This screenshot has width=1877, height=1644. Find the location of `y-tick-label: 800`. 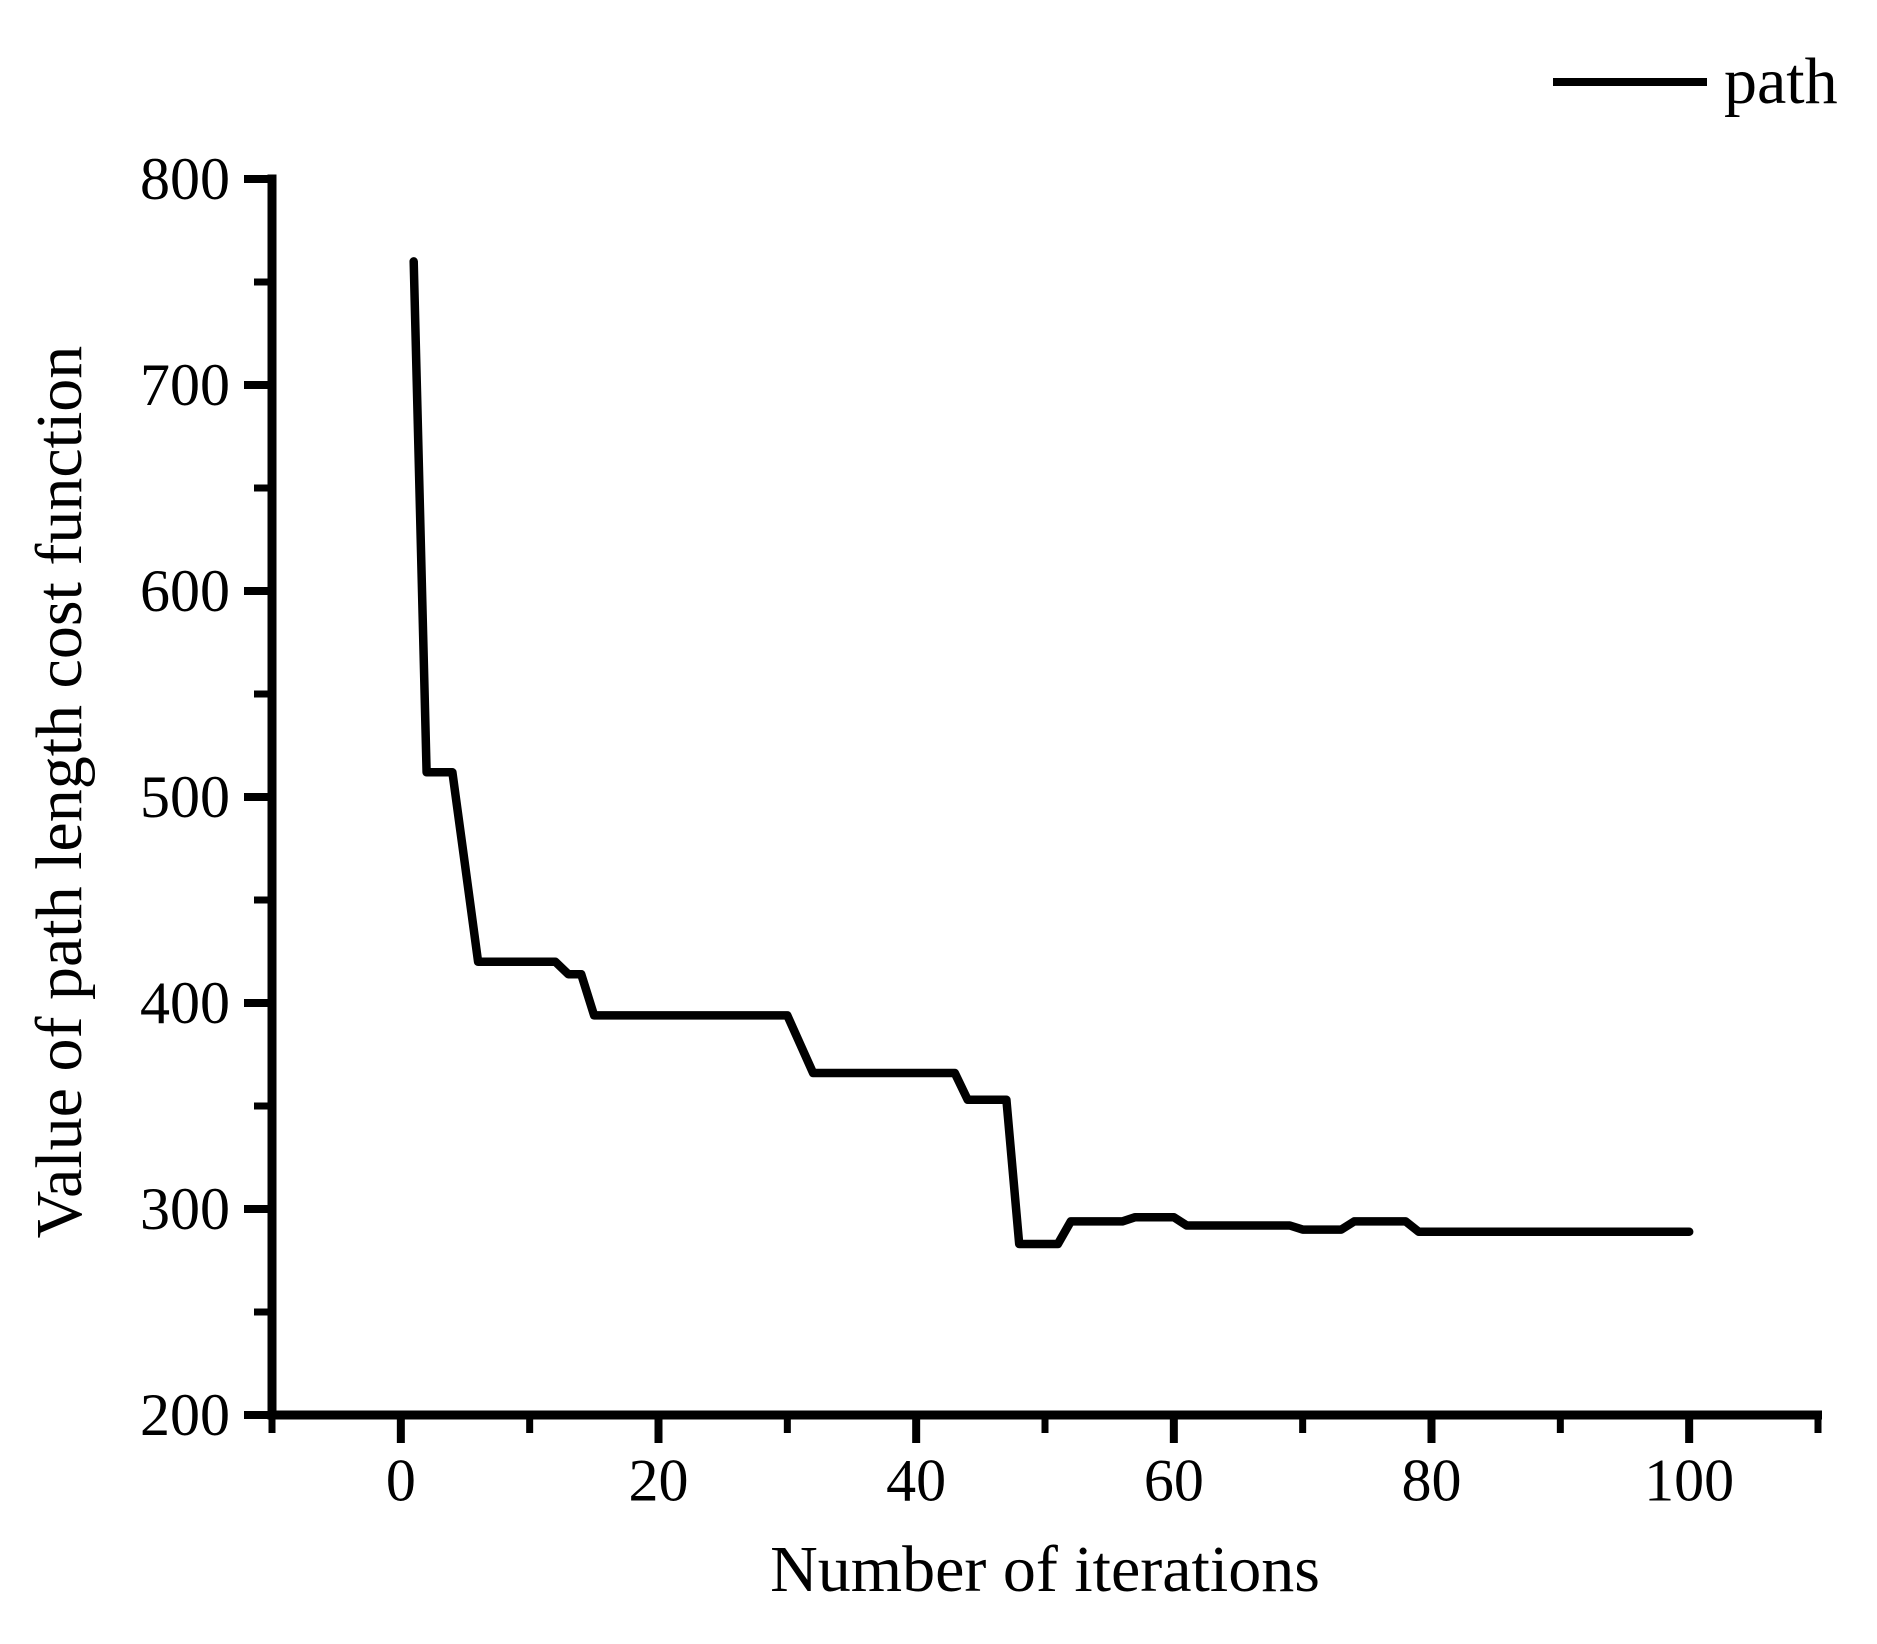

y-tick-label: 800 is located at coordinates (185, 179).